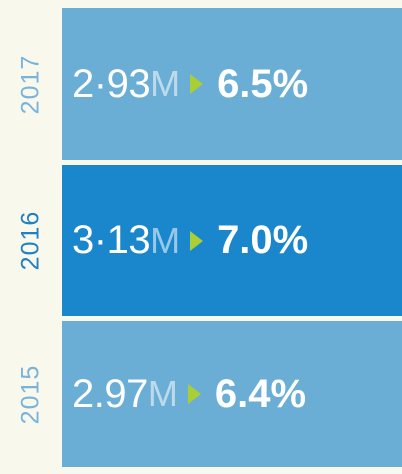 The width and height of the screenshot is (402, 474). I want to click on year-cell: 2017, so click(31, 84).